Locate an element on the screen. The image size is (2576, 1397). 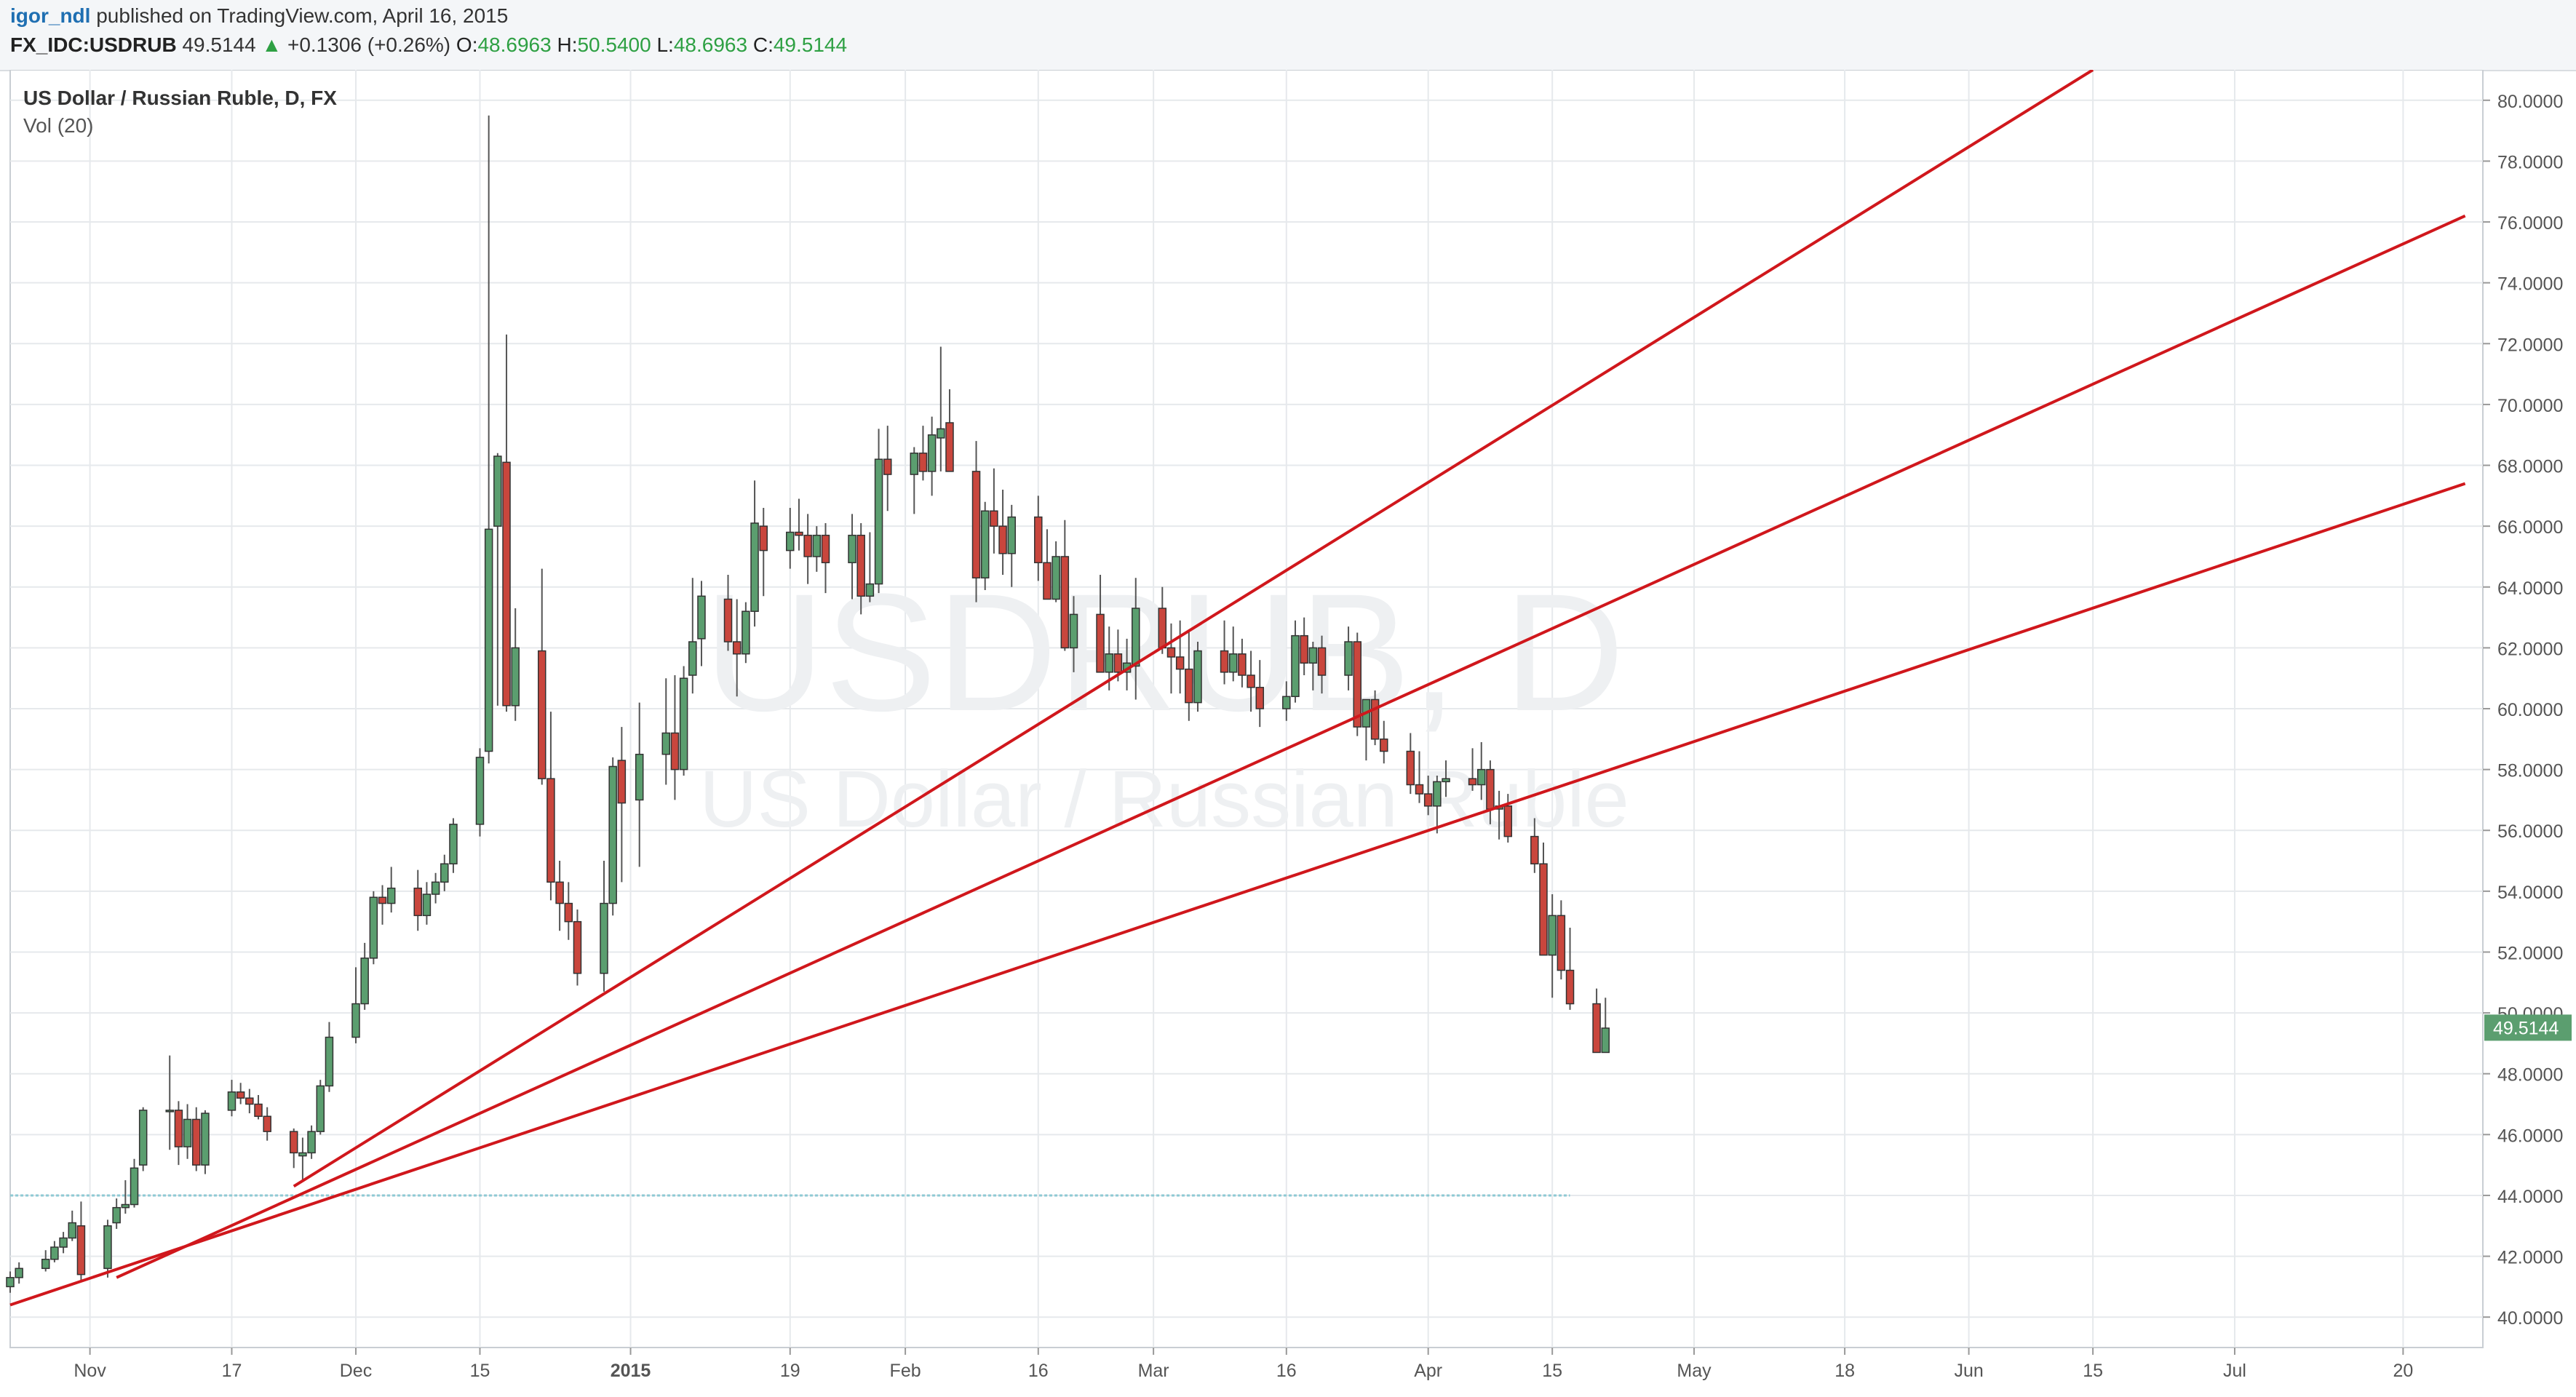
x-tick-label: 18 is located at coordinates (1844, 1371).